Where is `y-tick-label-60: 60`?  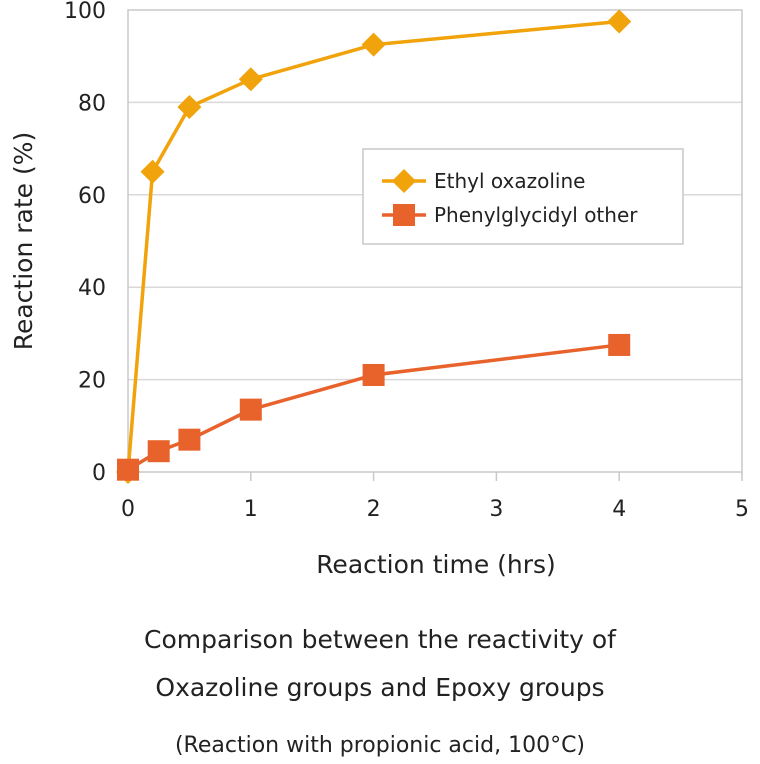 y-tick-label-60: 60 is located at coordinates (92, 196).